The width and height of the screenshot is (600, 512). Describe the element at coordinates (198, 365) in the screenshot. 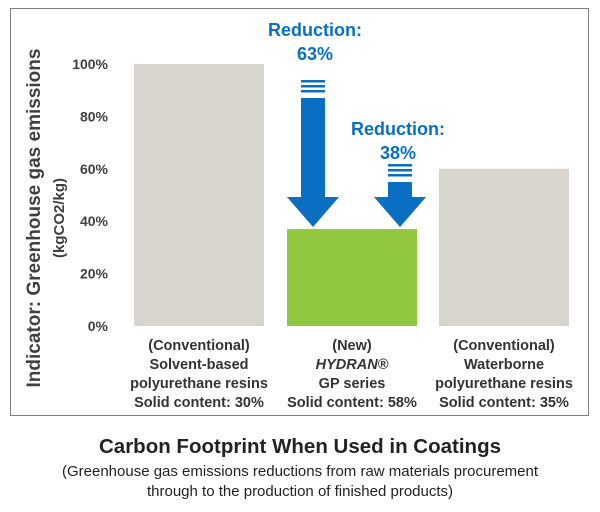

I see `category-label-line: Solvent-based` at that location.